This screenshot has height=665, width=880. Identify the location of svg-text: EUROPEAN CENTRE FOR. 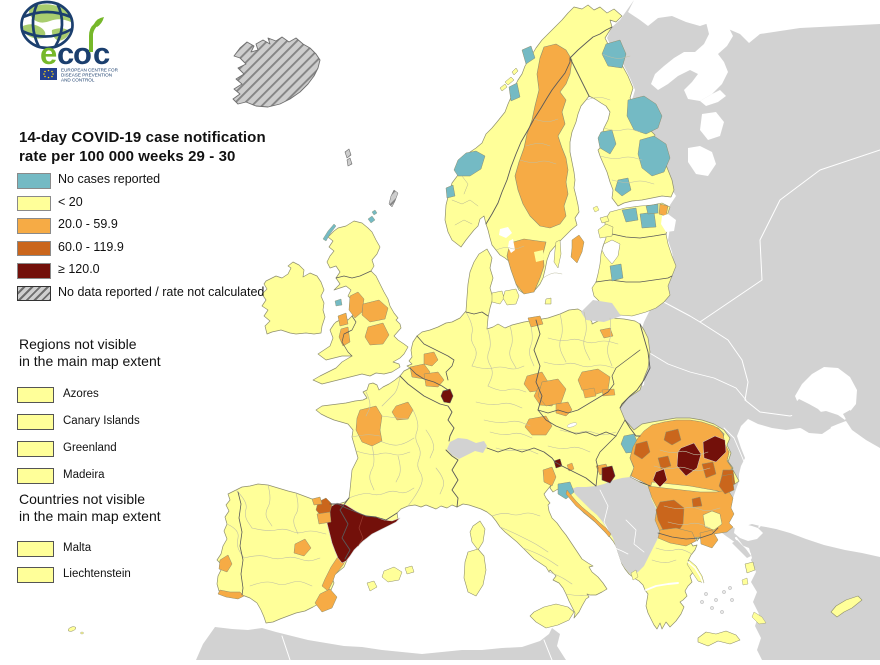
(90, 70).